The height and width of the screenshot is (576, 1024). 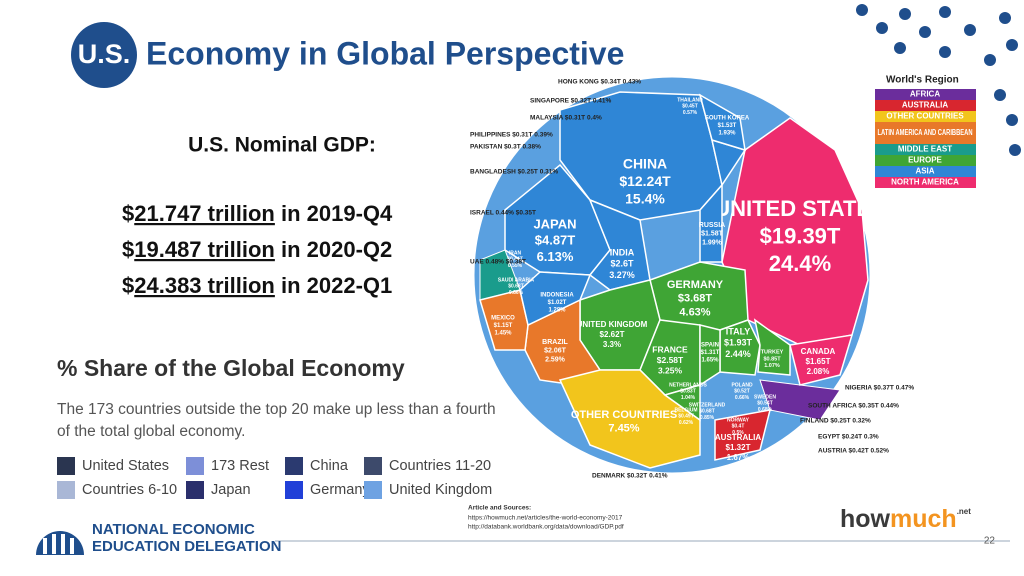 I want to click on cell-share: 0.62%, so click(x=686, y=423).